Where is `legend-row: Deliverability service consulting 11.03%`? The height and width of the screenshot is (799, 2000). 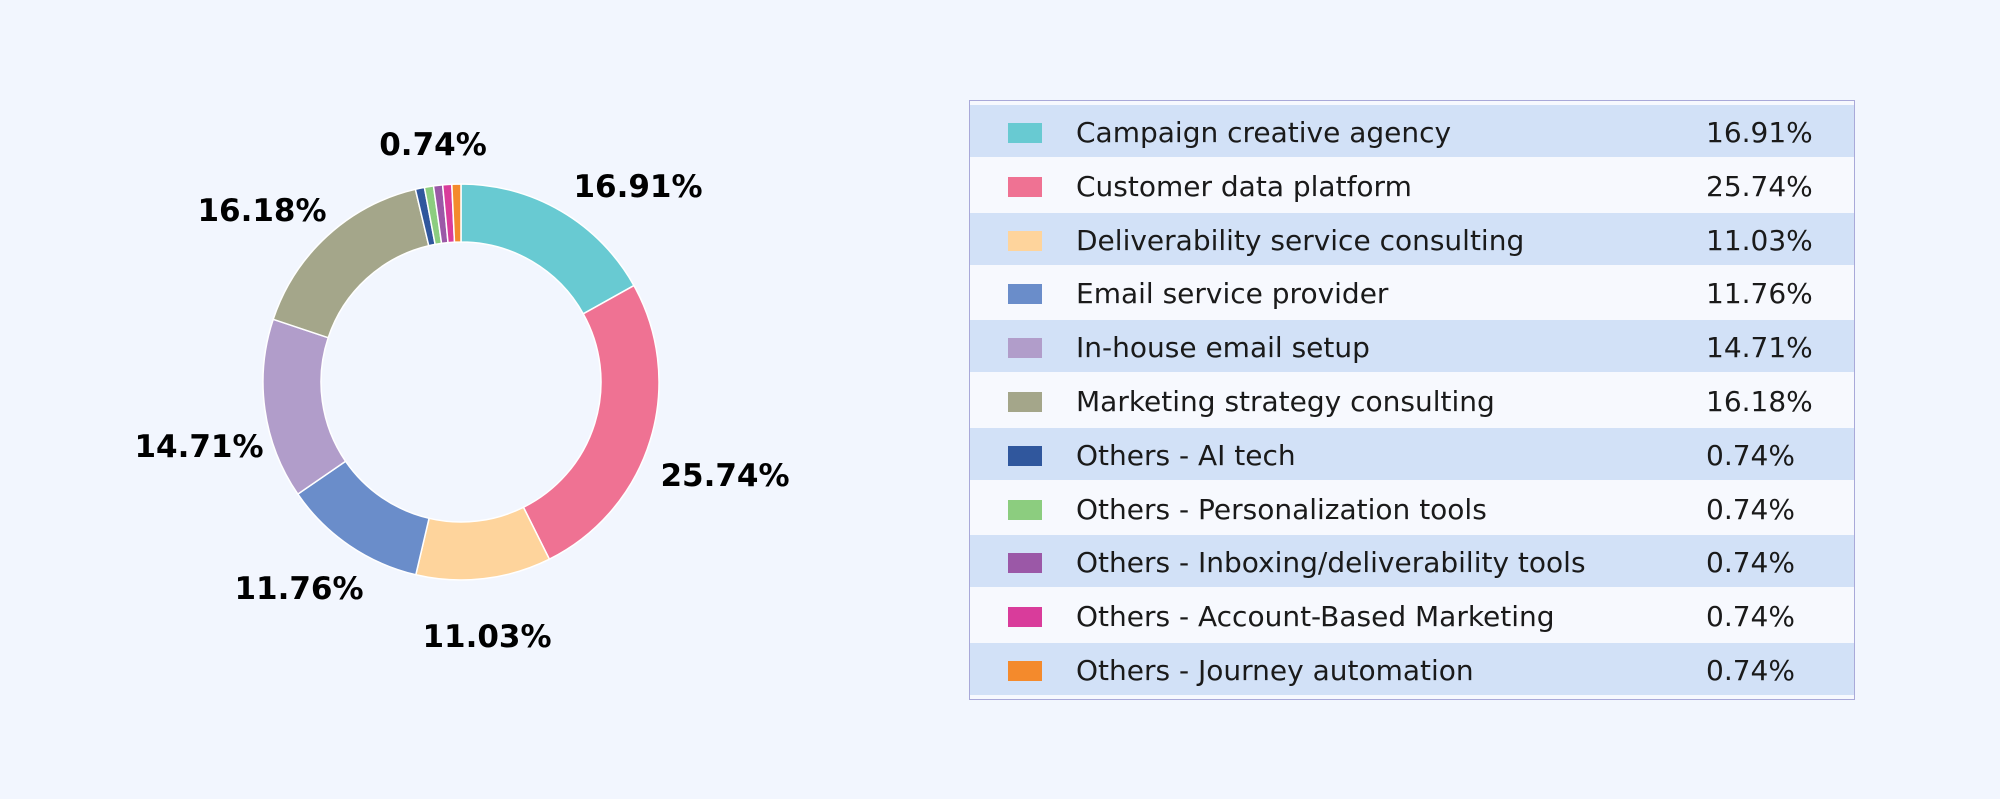
legend-row: Deliverability service consulting 11.03% is located at coordinates (1412, 238).